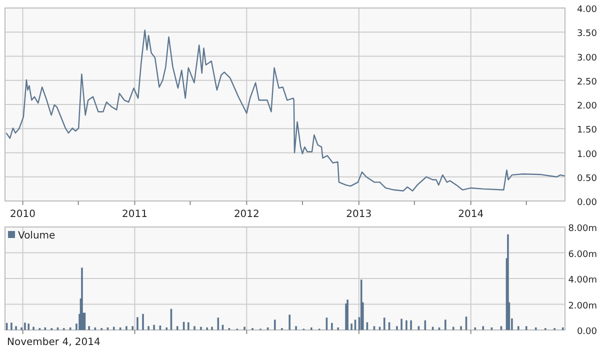 The width and height of the screenshot is (600, 350). What do you see at coordinates (587, 10) in the screenshot?
I see `y-tick-label: 4.00` at bounding box center [587, 10].